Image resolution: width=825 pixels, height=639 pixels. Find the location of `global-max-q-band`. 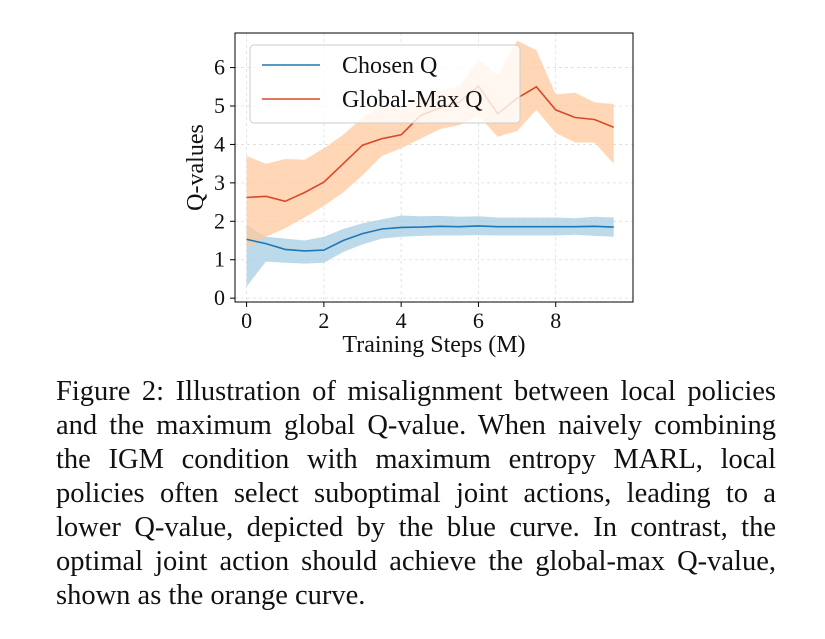

global-max-q-band is located at coordinates (430, 144).